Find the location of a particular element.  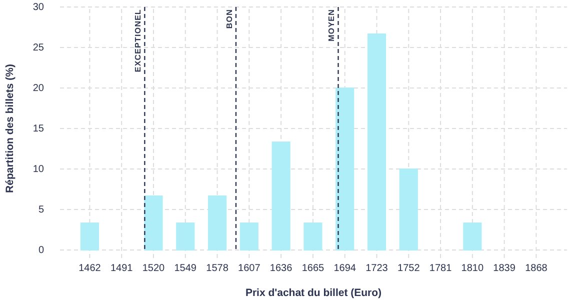

y-tick-label: 15 is located at coordinates (38, 129).